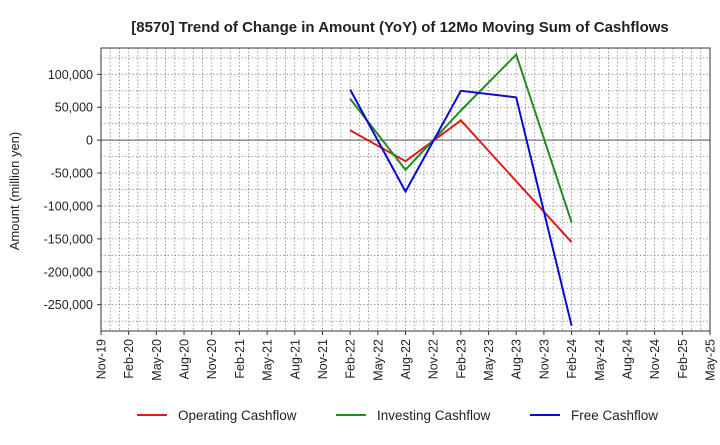 Image resolution: width=720 pixels, height=445 pixels. What do you see at coordinates (323, 359) in the screenshot?
I see `x-tick-label: Nov-21` at bounding box center [323, 359].